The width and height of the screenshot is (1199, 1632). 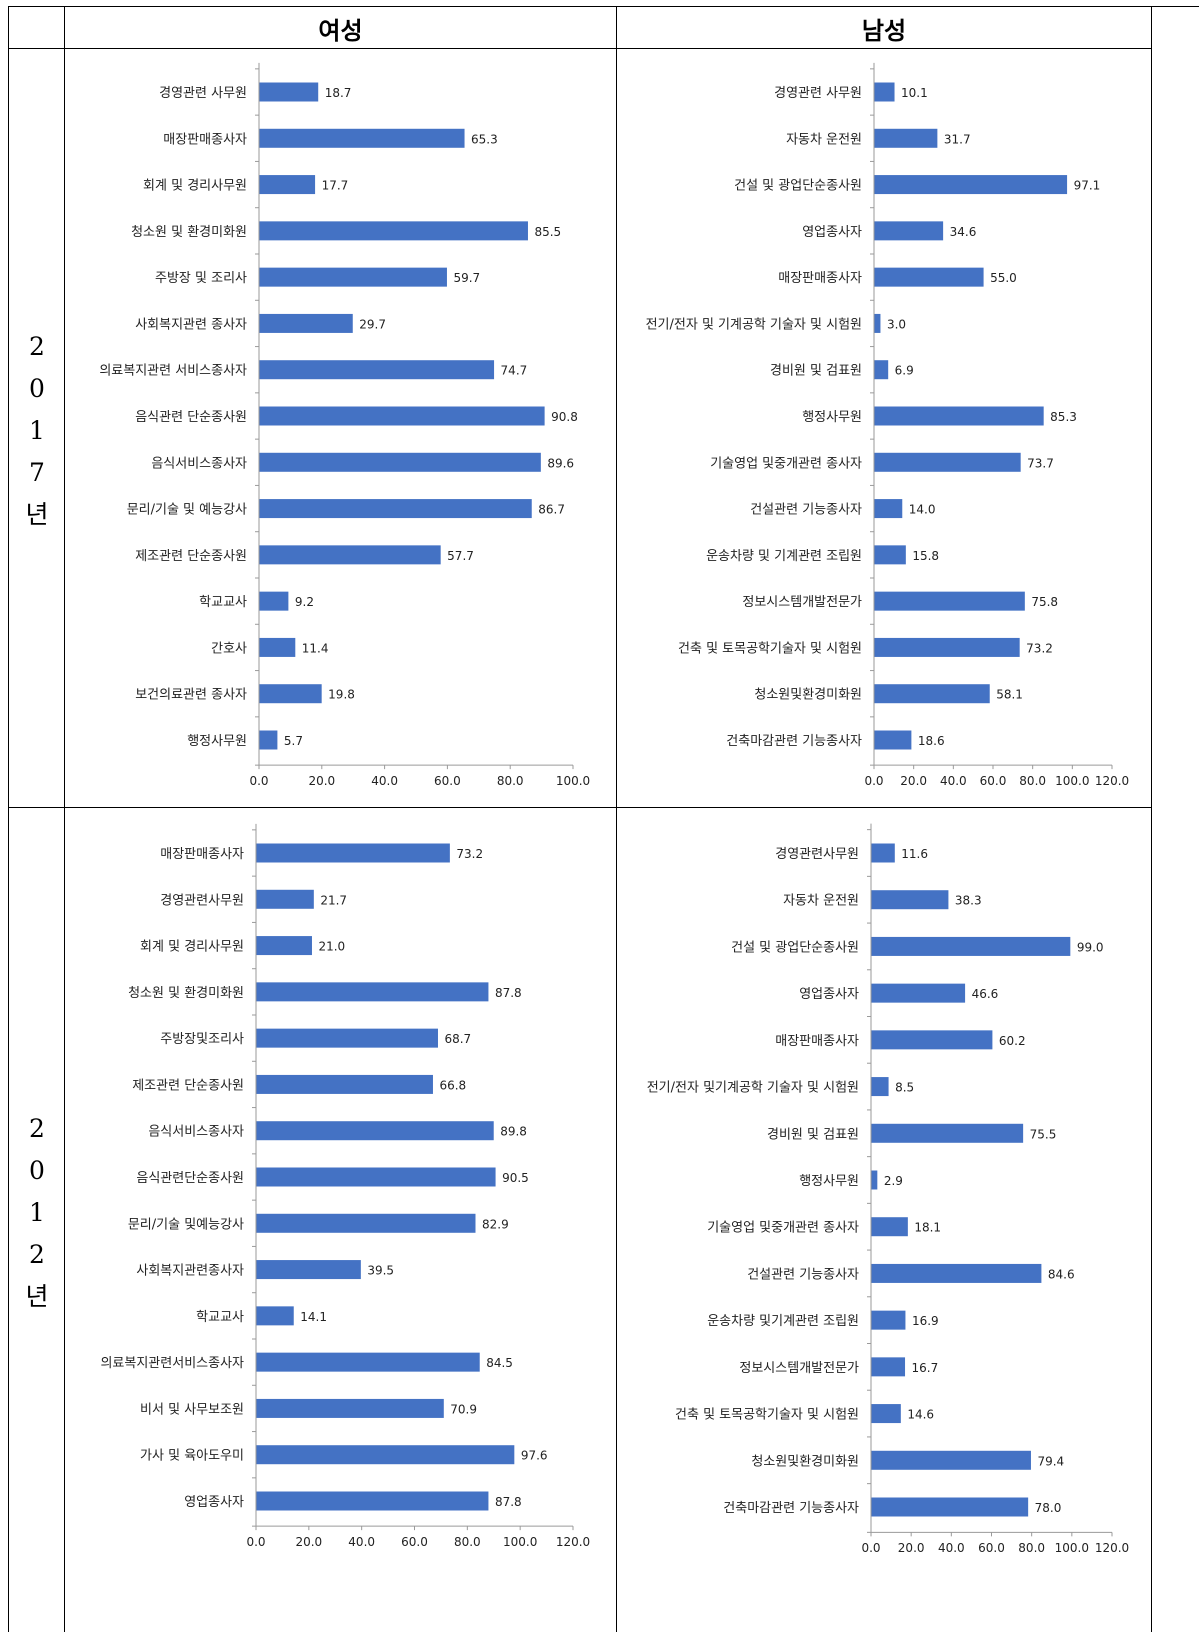 What do you see at coordinates (564, 417) in the screenshot?
I see `data-label: 90.8` at bounding box center [564, 417].